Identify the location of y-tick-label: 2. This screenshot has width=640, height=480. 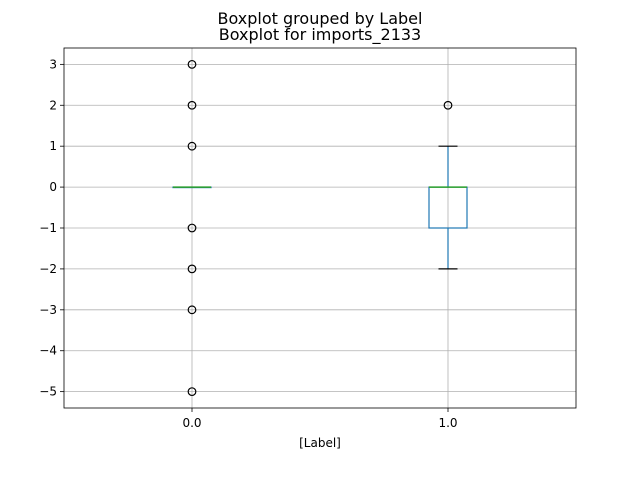
(53, 105).